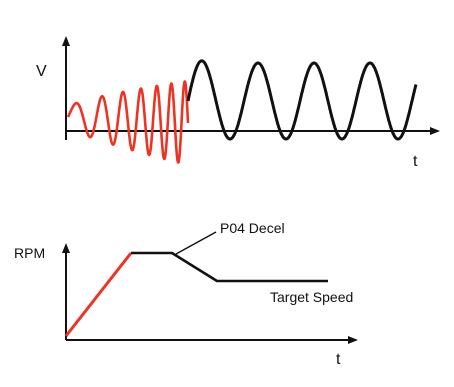 The height and width of the screenshot is (387, 454). What do you see at coordinates (302, 100) in the screenshot?
I see `steady-waveform` at bounding box center [302, 100].